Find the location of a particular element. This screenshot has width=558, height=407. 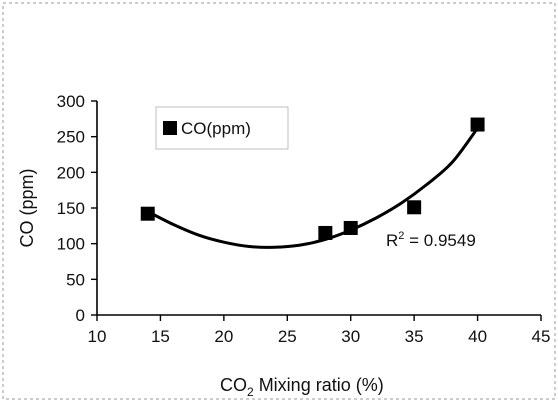

x-ticks: 10 15 20 25 30 35 40 45 is located at coordinates (319, 330).